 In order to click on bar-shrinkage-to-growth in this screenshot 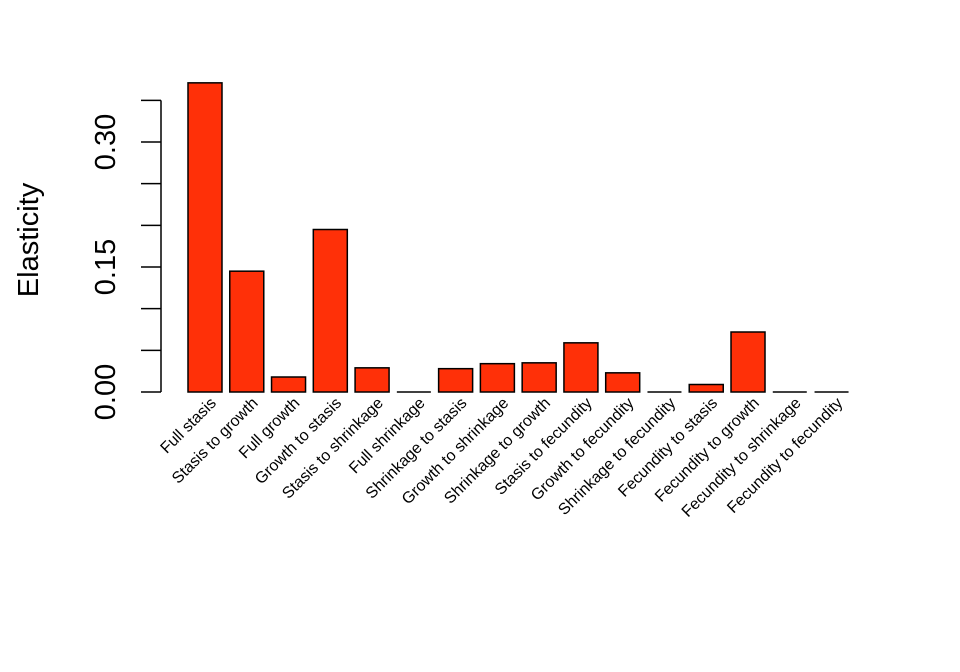, I will do `click(539, 377)`.